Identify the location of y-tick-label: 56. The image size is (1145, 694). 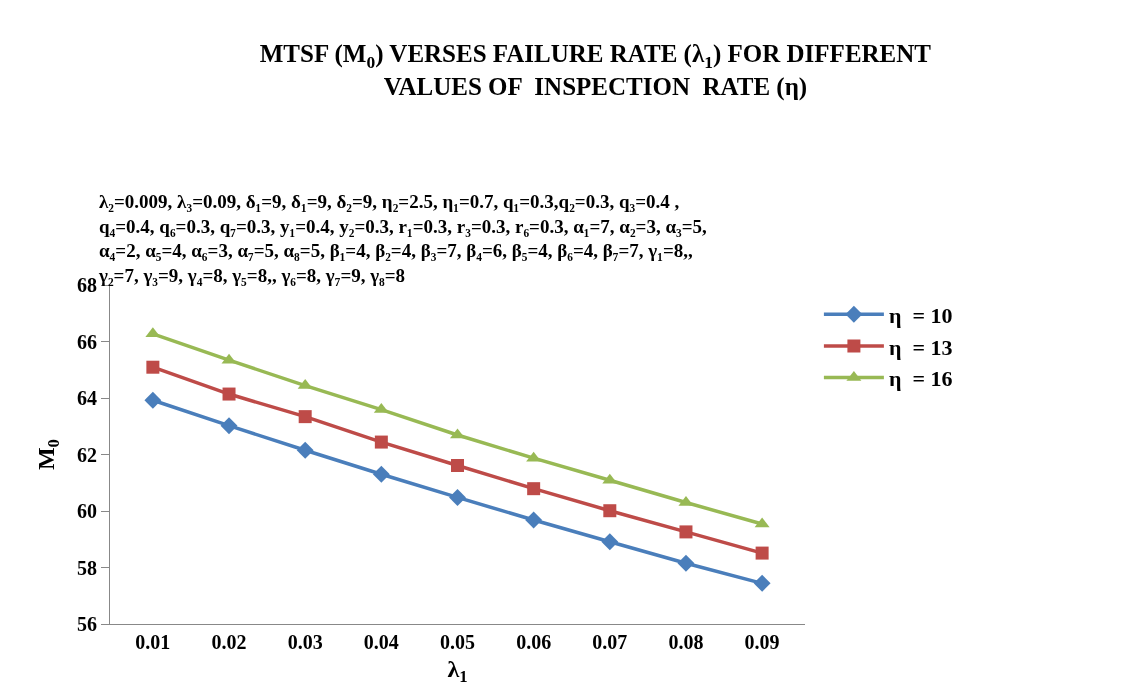
(87, 624).